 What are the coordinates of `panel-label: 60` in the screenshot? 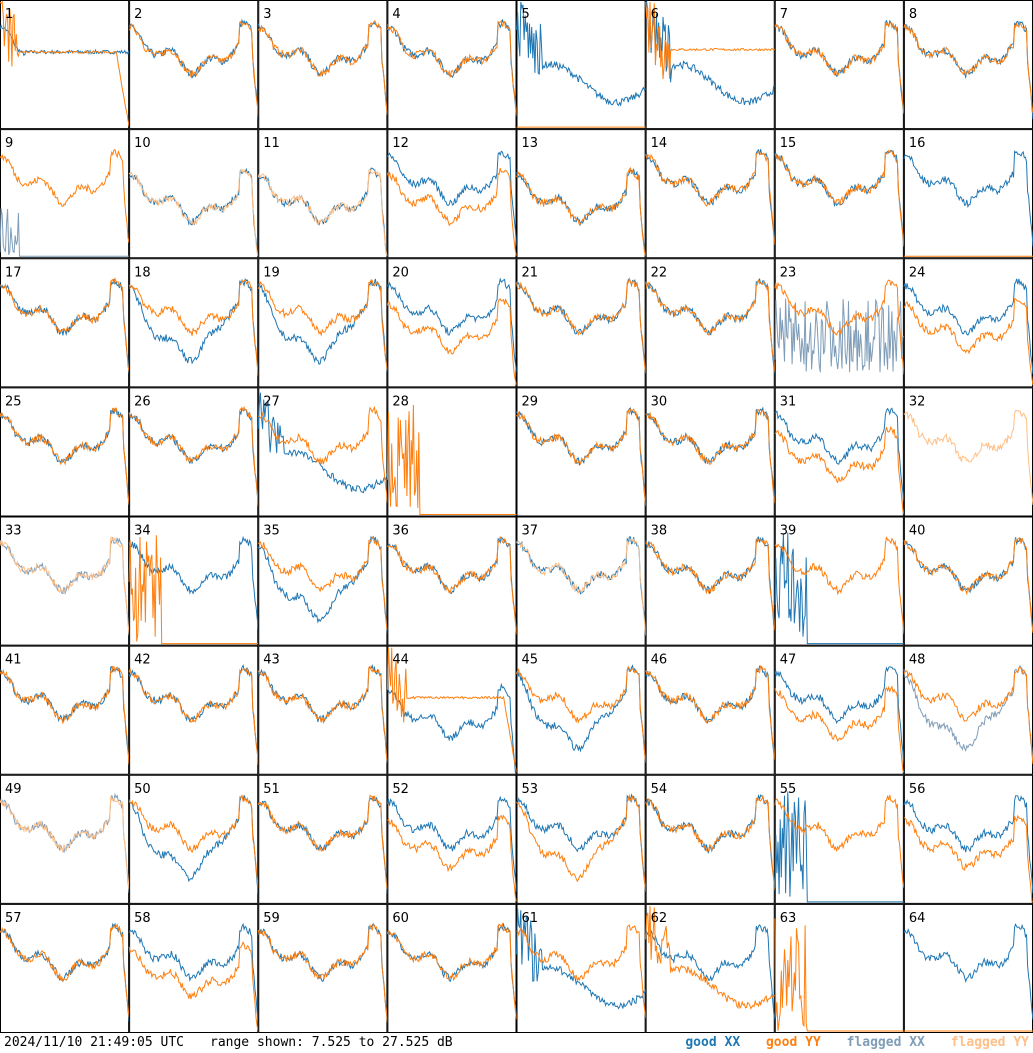 It's located at (400, 918).